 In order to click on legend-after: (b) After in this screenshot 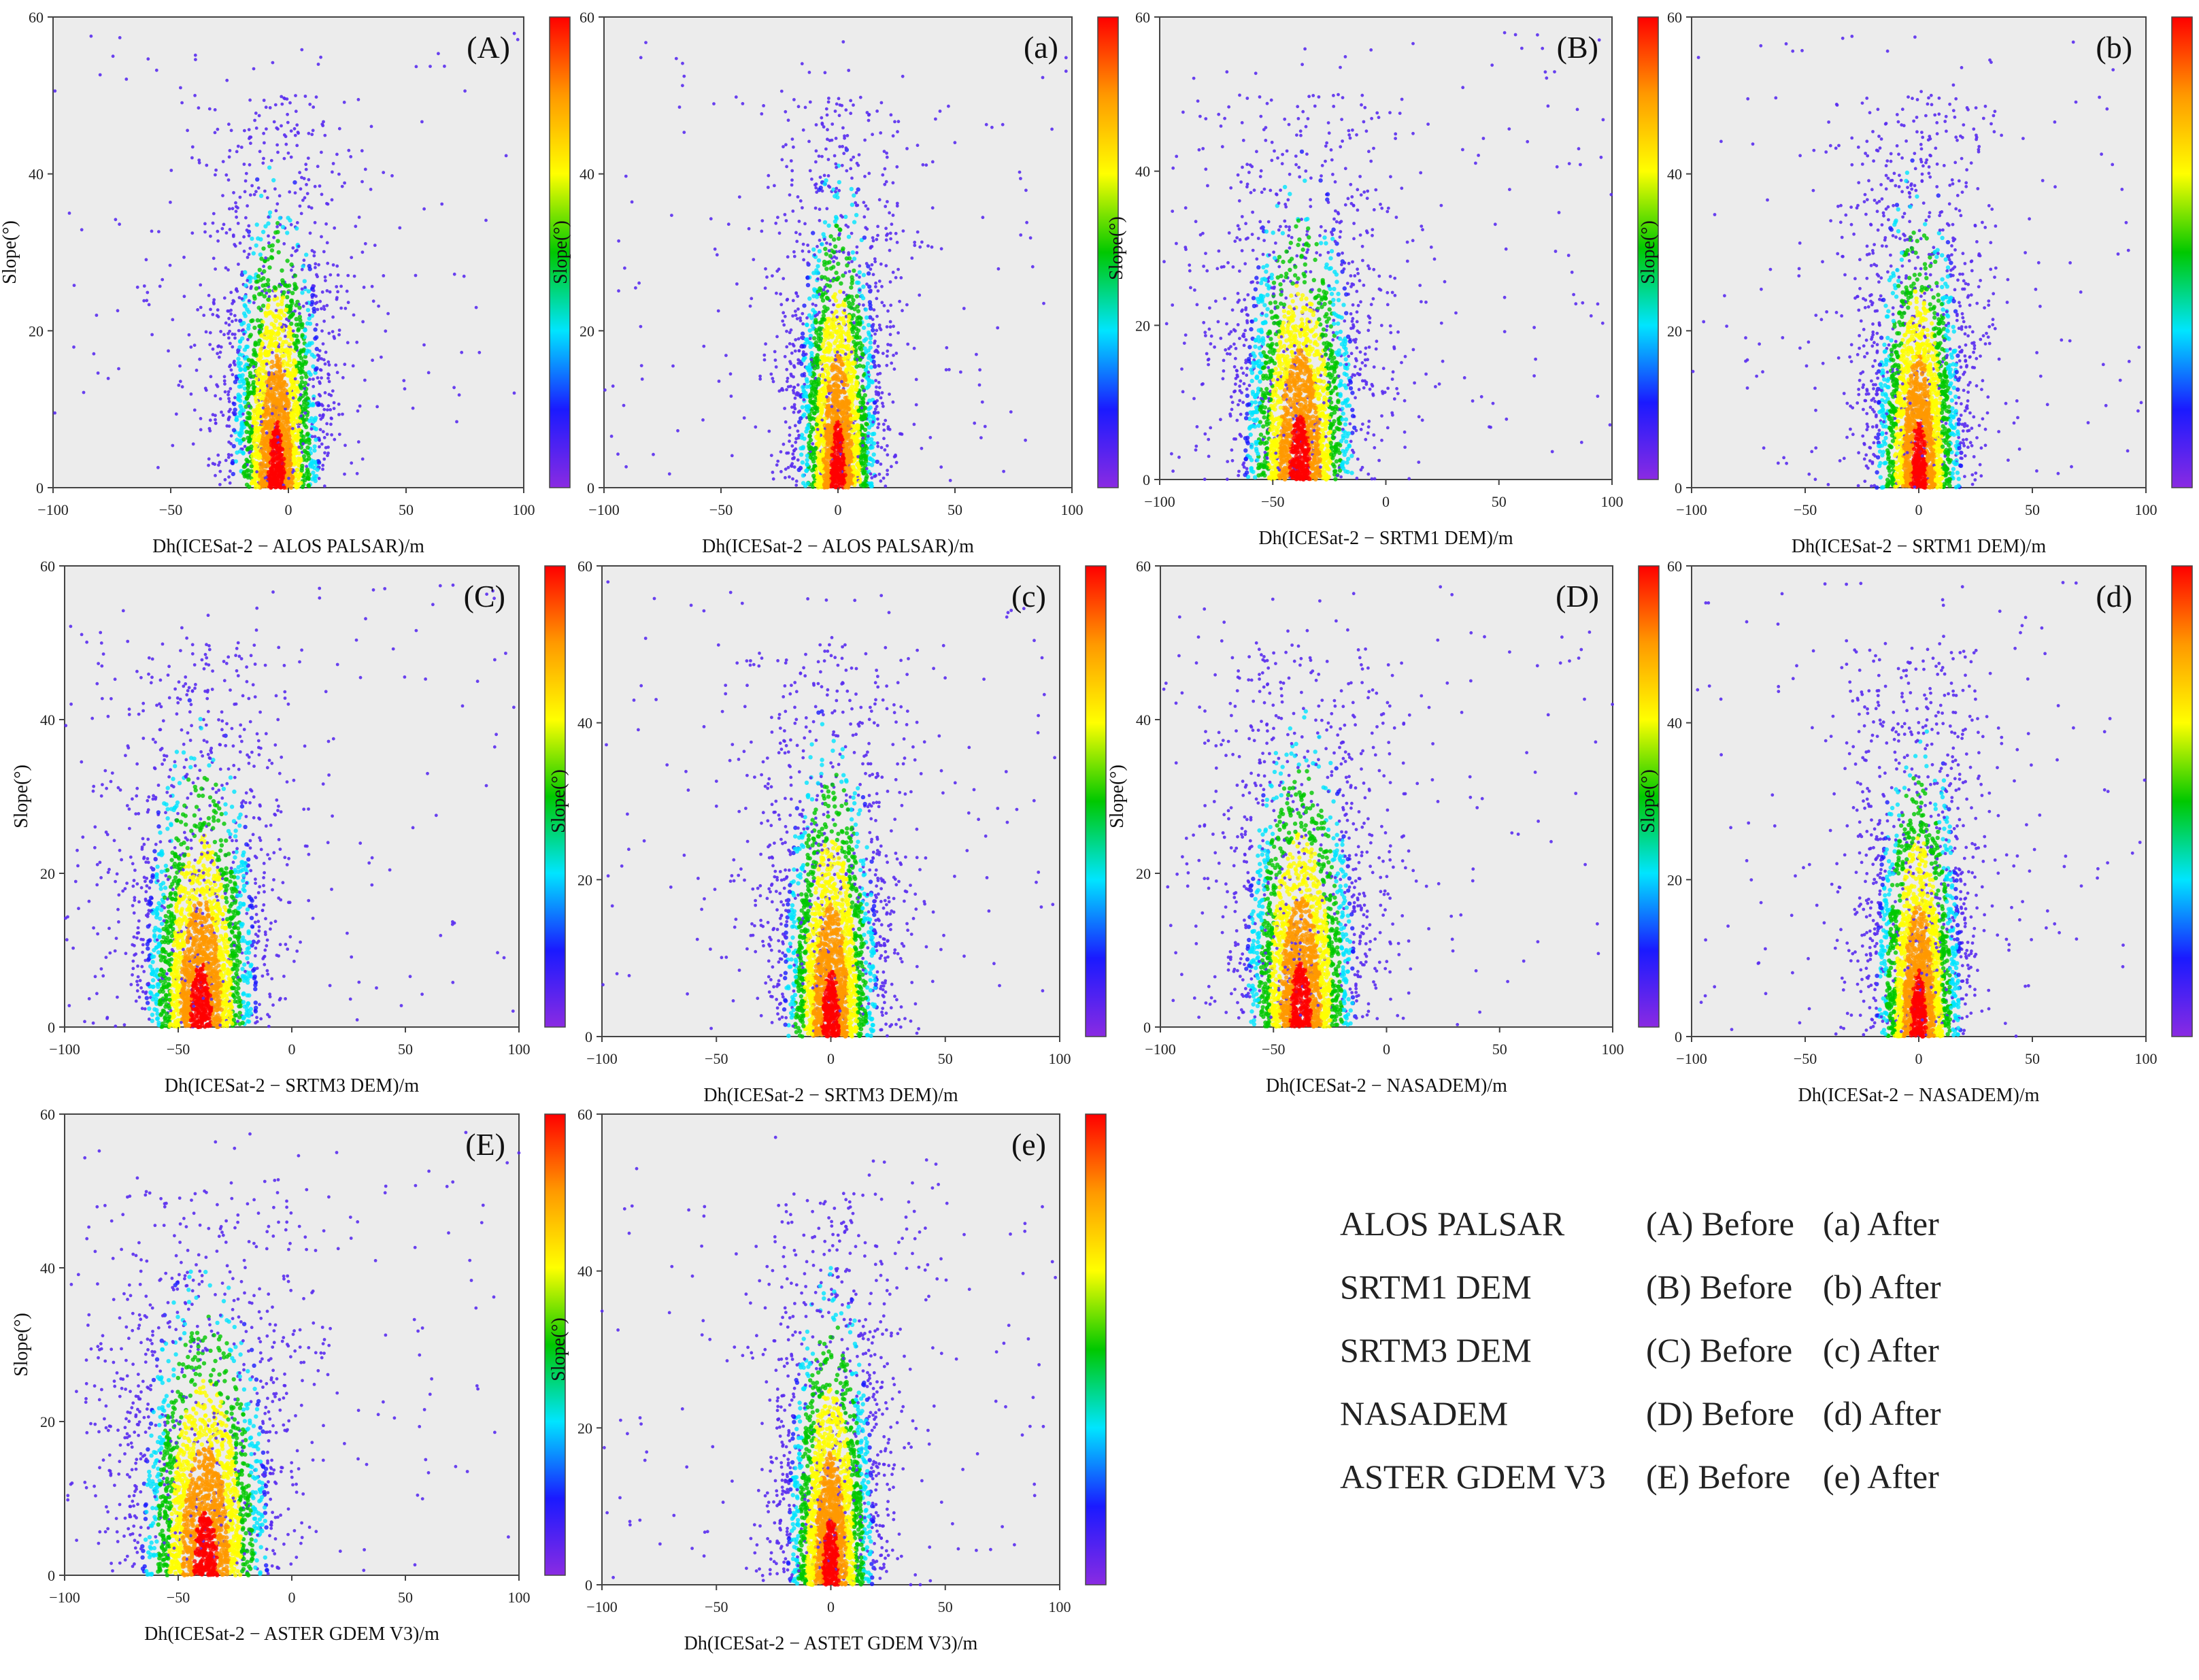, I will do `click(1882, 1287)`.